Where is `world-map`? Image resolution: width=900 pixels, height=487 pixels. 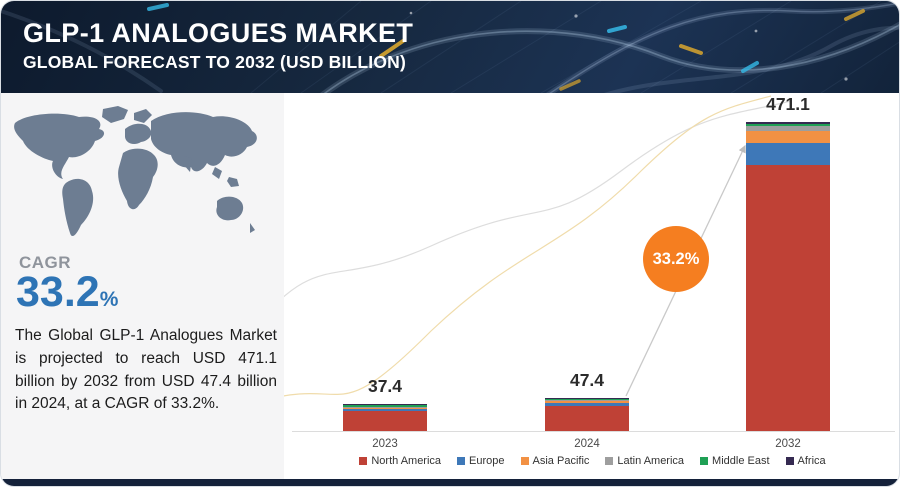 world-map is located at coordinates (142, 176).